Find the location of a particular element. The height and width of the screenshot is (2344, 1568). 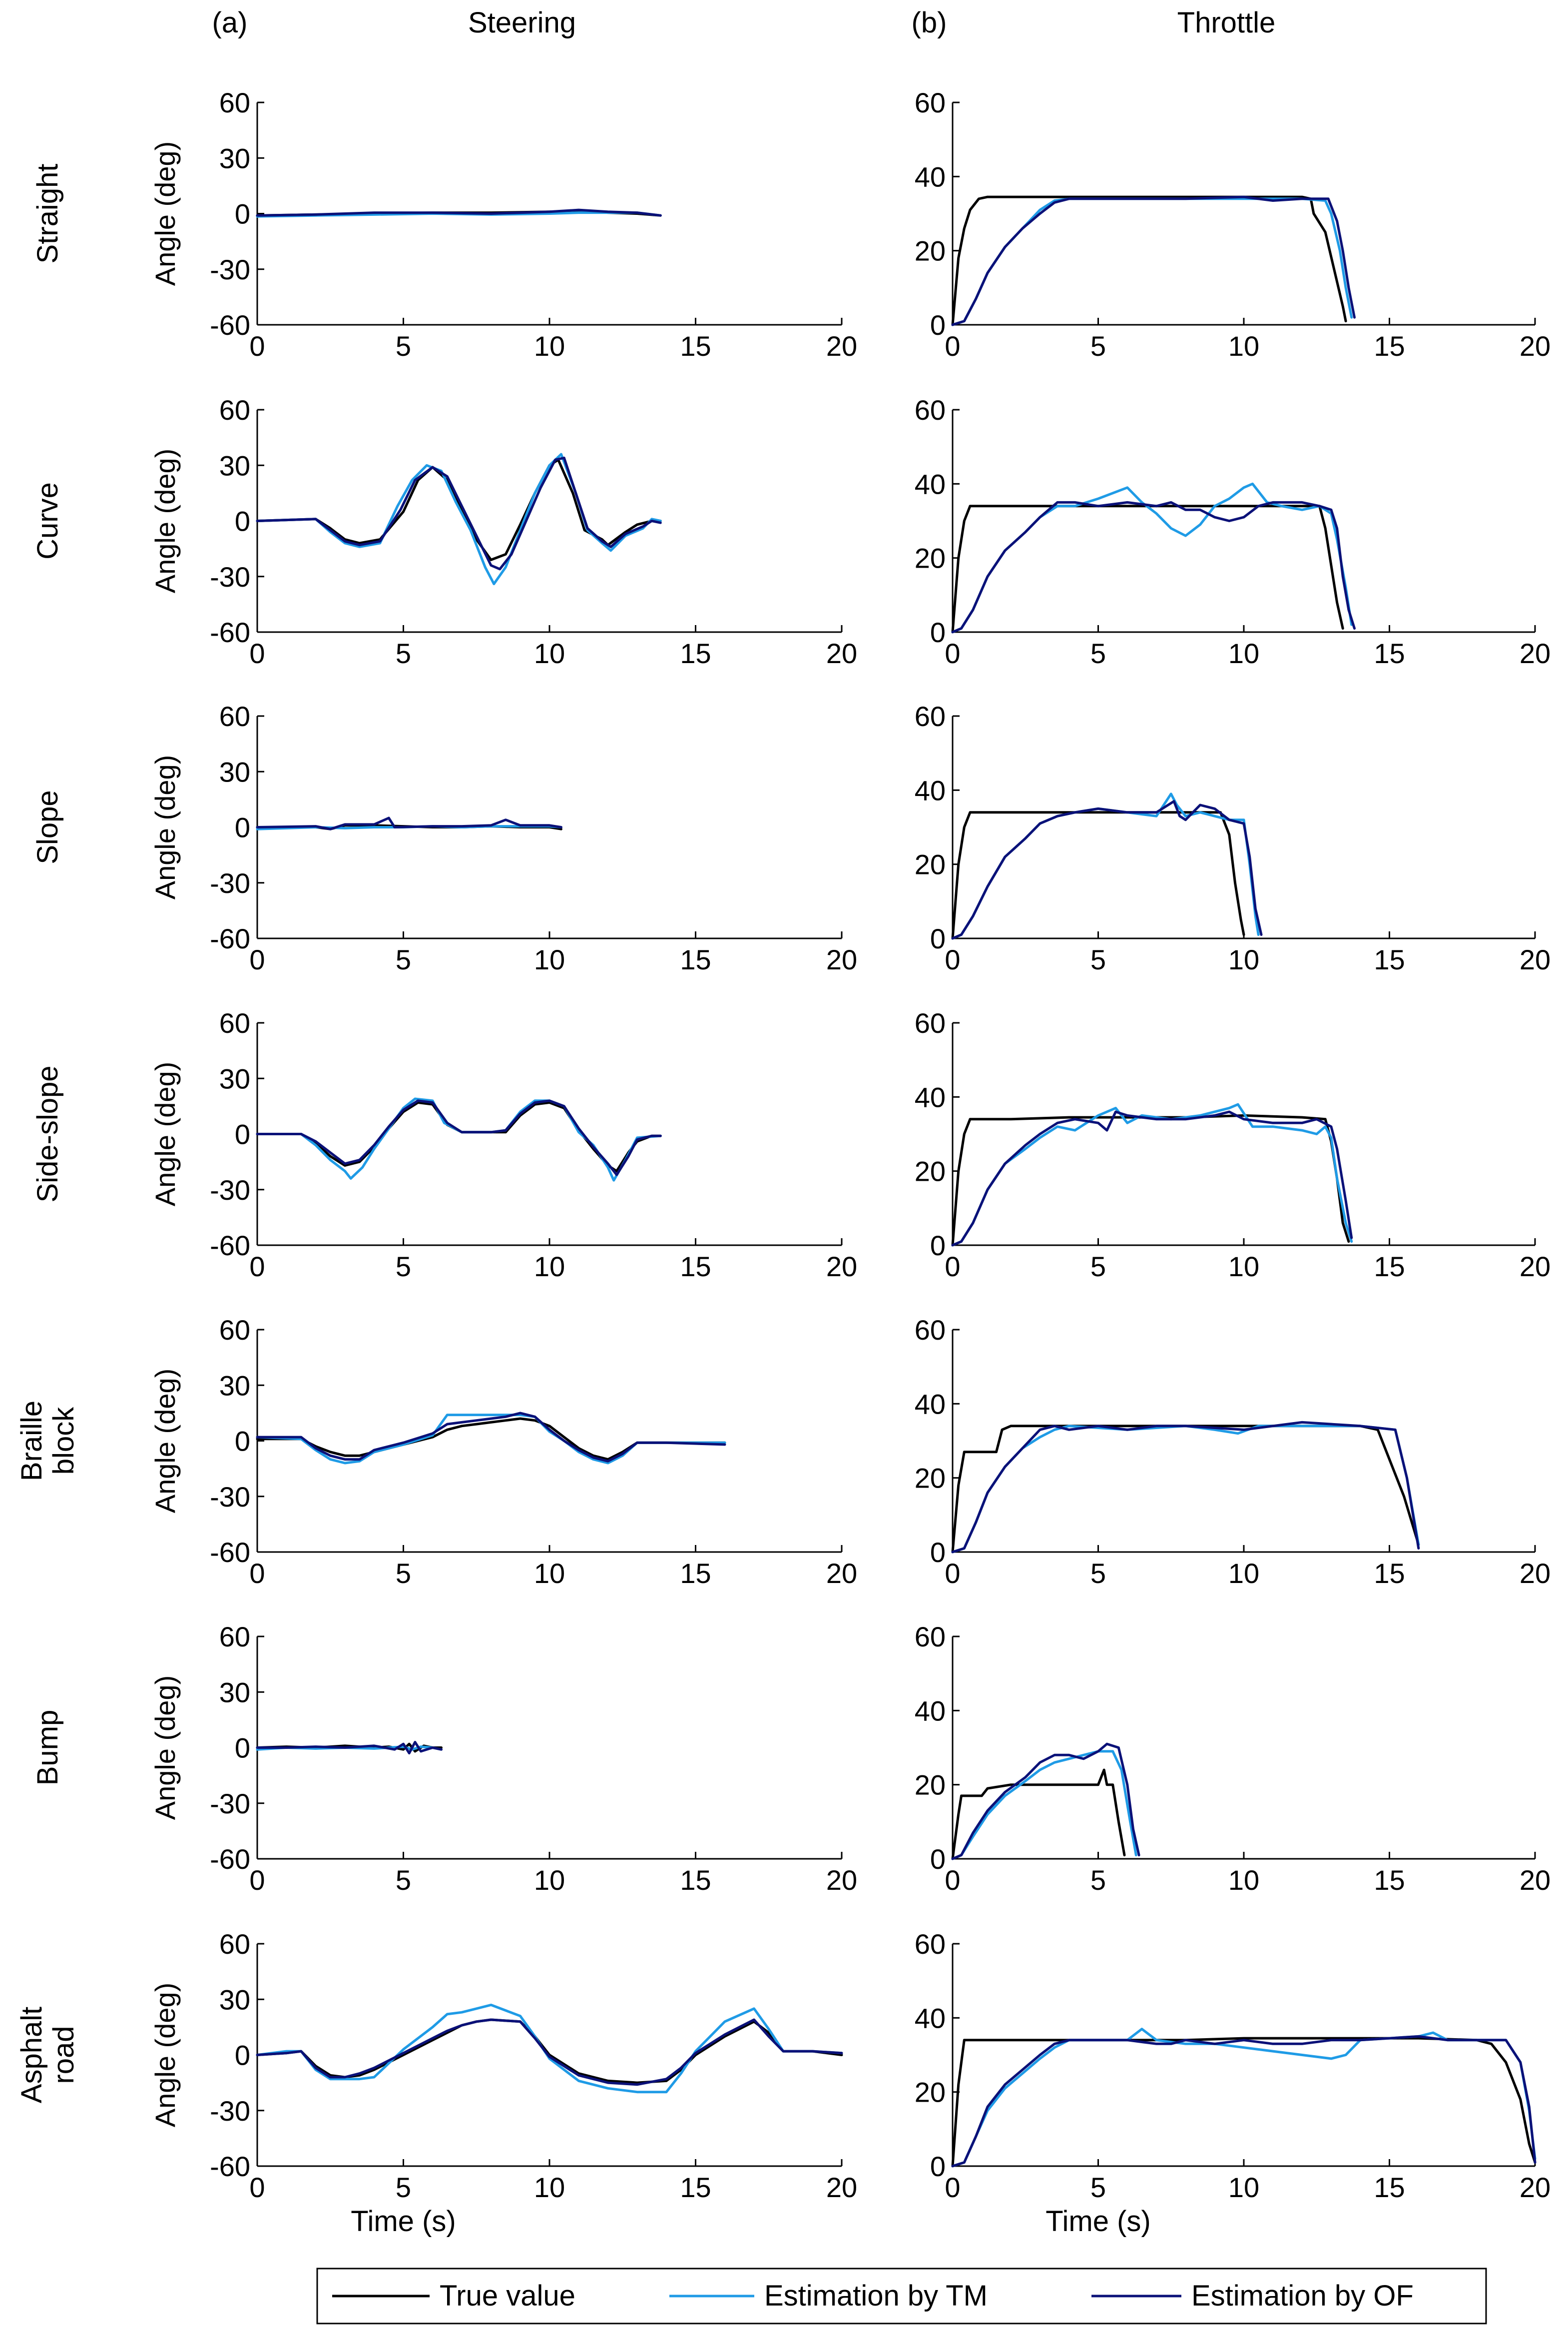

plot-steering-slope: 0 5 10 15 20 -60 -30 0 30 60 Angle (deg) is located at coordinates (503, 838).